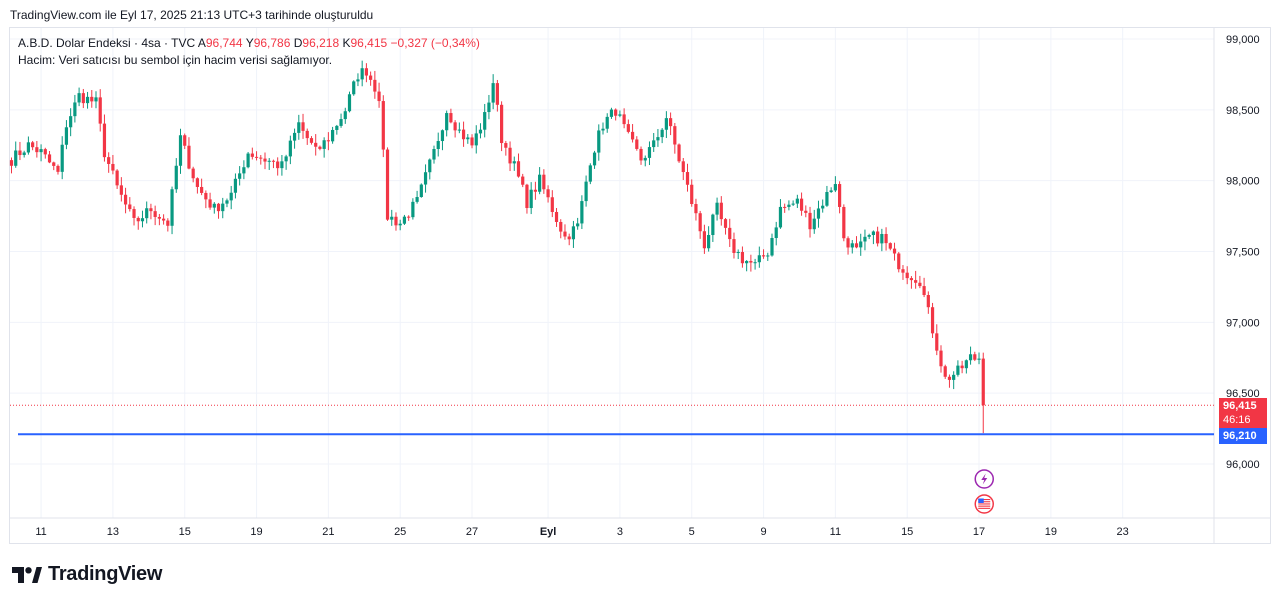 The height and width of the screenshot is (605, 1281). Describe the element at coordinates (984, 479) in the screenshot. I see `lightning-event-icon` at that location.